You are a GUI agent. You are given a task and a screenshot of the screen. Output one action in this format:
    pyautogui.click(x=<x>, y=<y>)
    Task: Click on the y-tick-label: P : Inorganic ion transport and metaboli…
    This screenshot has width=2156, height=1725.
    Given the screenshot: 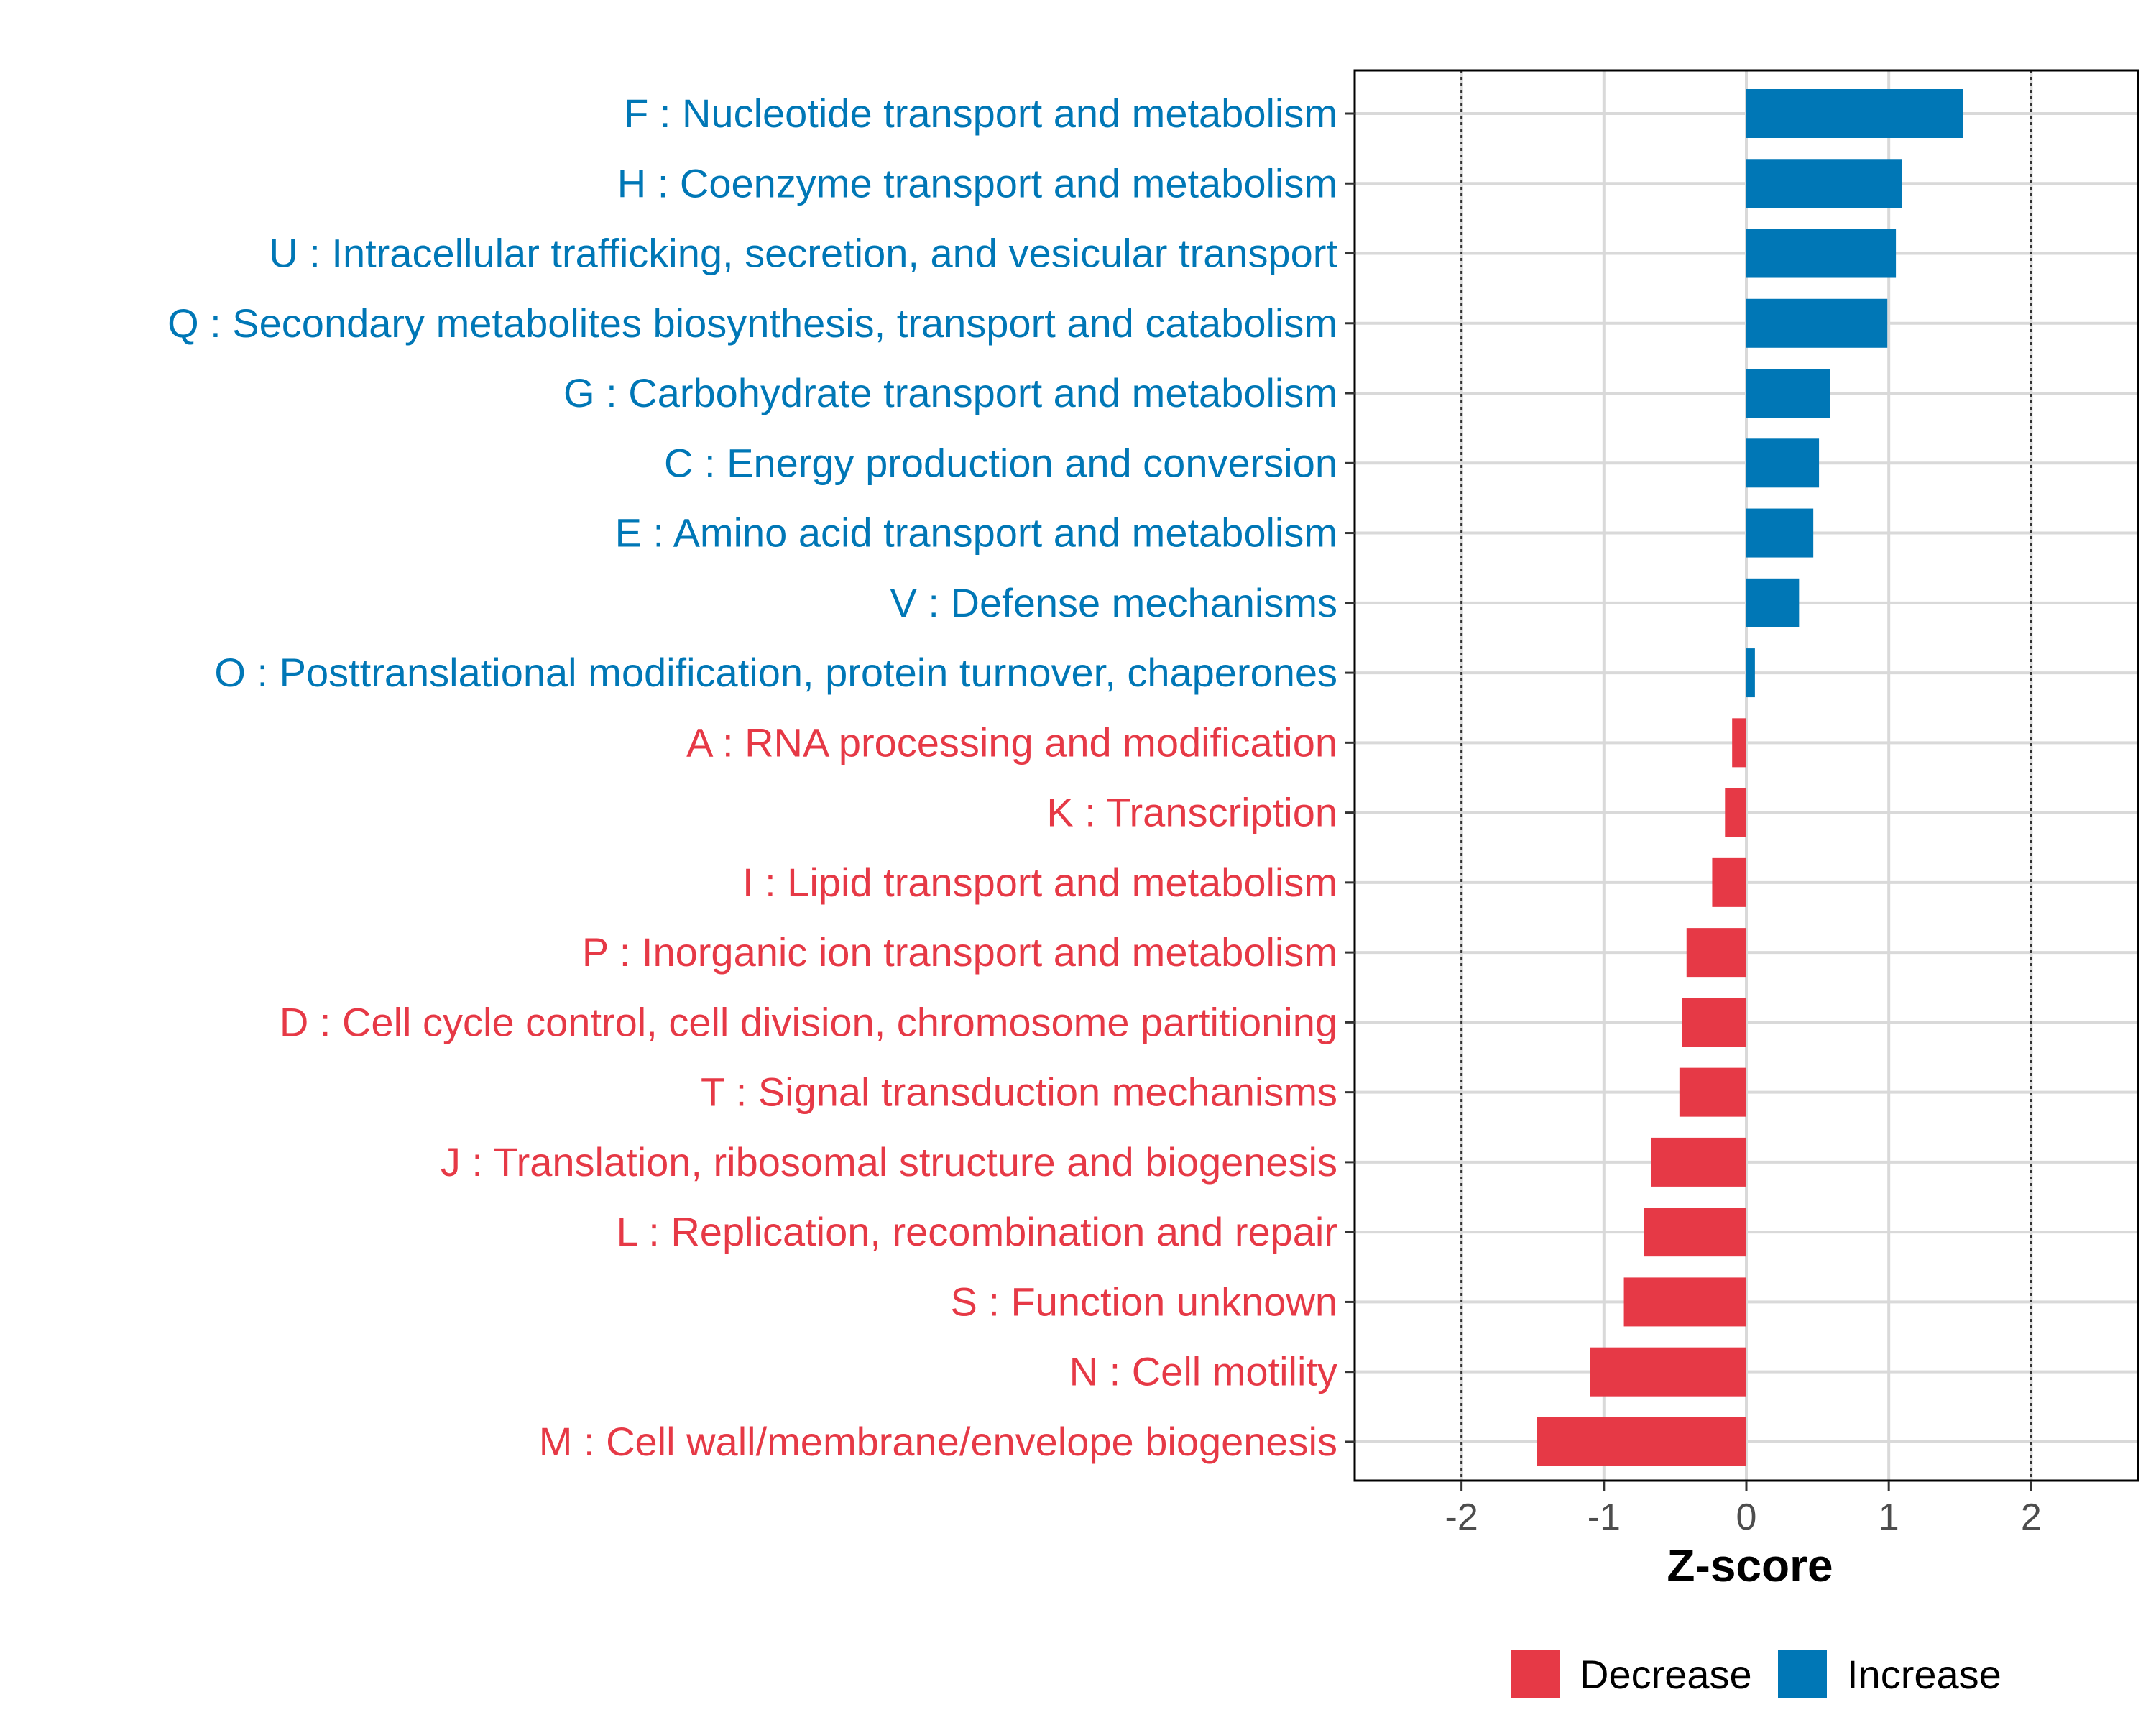 What is the action you would take?
    pyautogui.click(x=960, y=952)
    